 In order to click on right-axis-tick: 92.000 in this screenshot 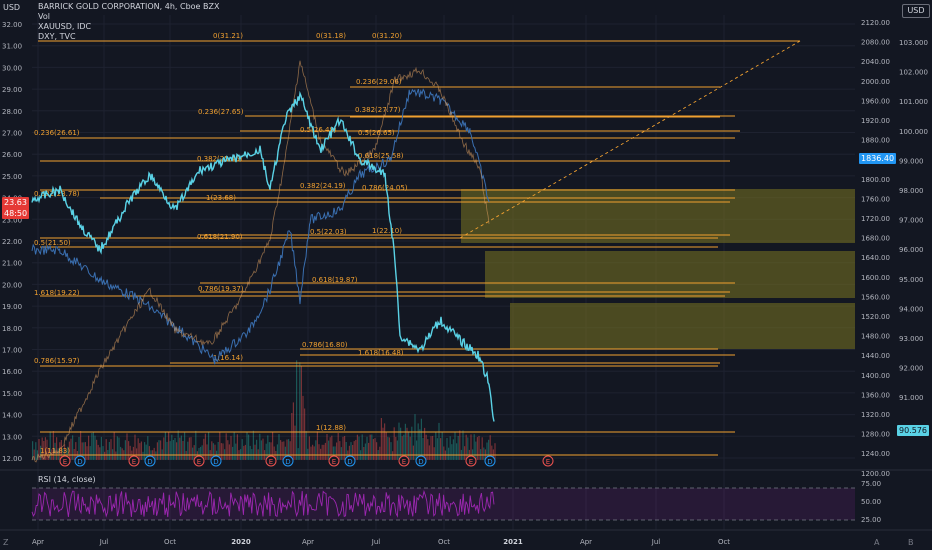, I will do `click(911, 369)`.